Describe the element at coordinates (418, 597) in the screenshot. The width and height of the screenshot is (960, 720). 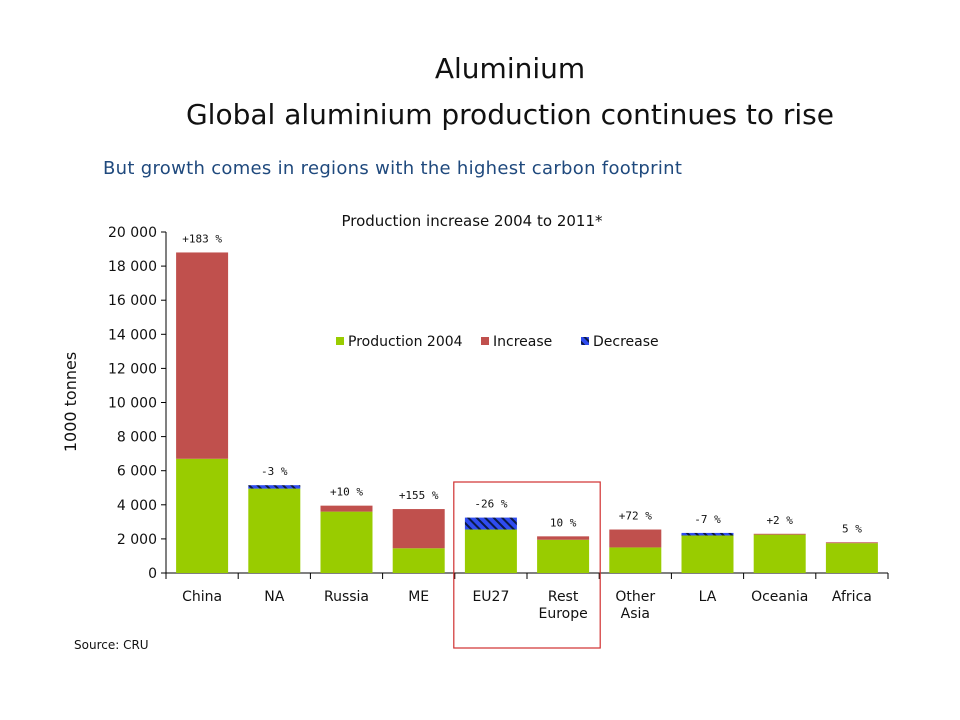
I see `x-tick-label: ME` at that location.